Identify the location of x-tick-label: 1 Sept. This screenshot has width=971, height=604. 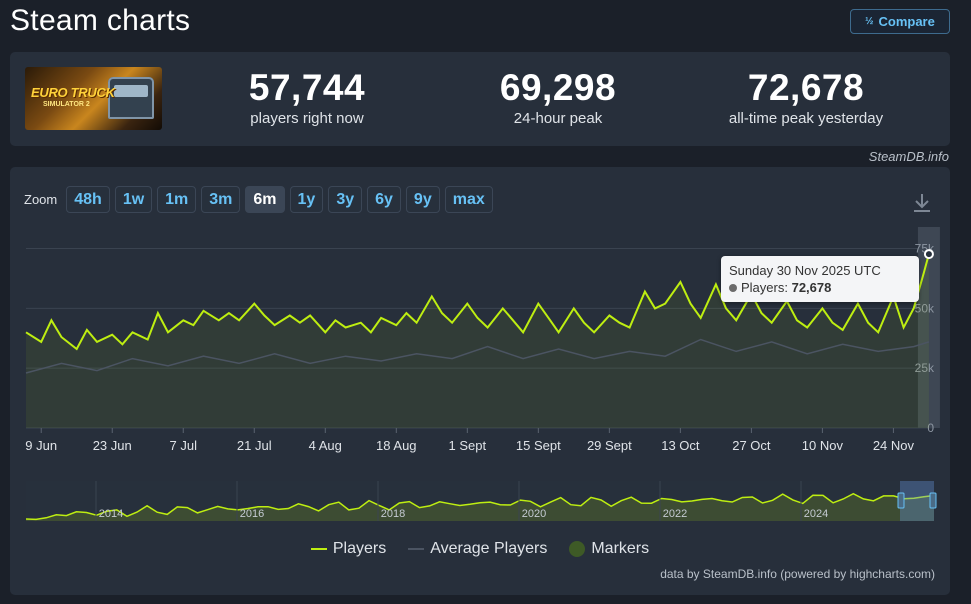
(468, 445).